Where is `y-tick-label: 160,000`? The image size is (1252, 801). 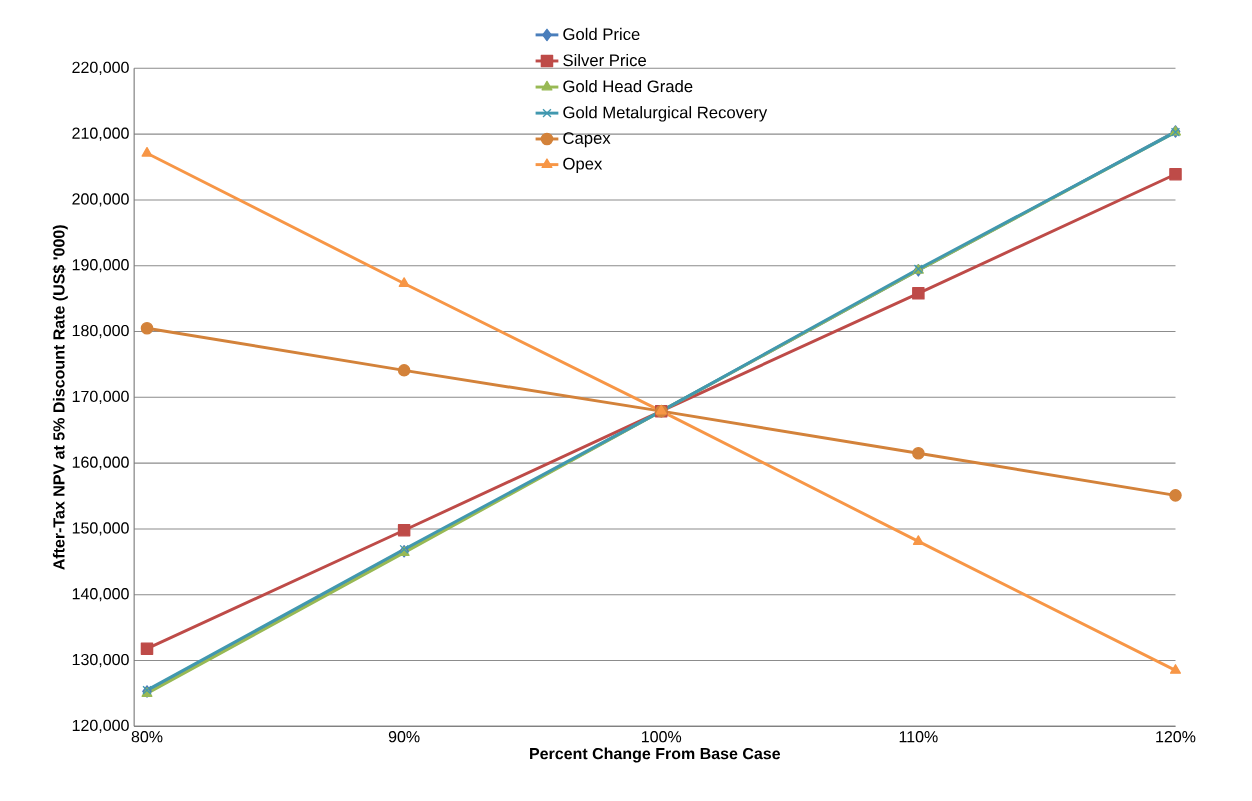
y-tick-label: 160,000 is located at coordinates (100, 463).